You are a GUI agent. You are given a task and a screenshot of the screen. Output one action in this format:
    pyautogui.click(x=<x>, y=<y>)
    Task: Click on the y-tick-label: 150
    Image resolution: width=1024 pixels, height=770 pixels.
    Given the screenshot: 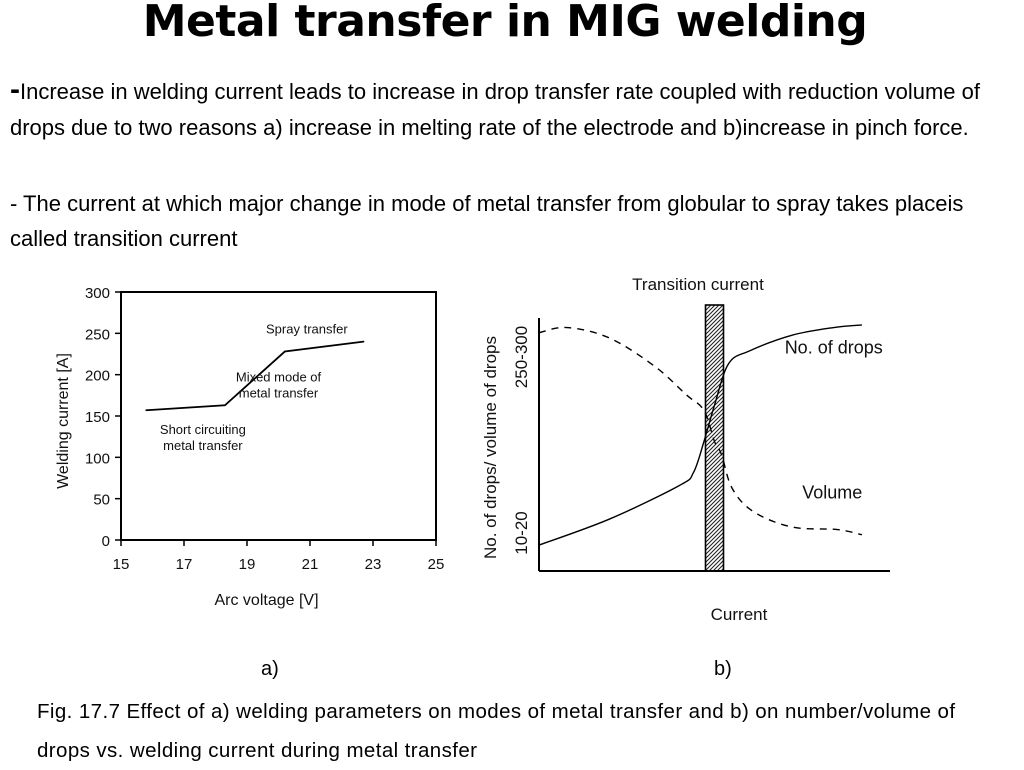 What is the action you would take?
    pyautogui.click(x=97, y=417)
    